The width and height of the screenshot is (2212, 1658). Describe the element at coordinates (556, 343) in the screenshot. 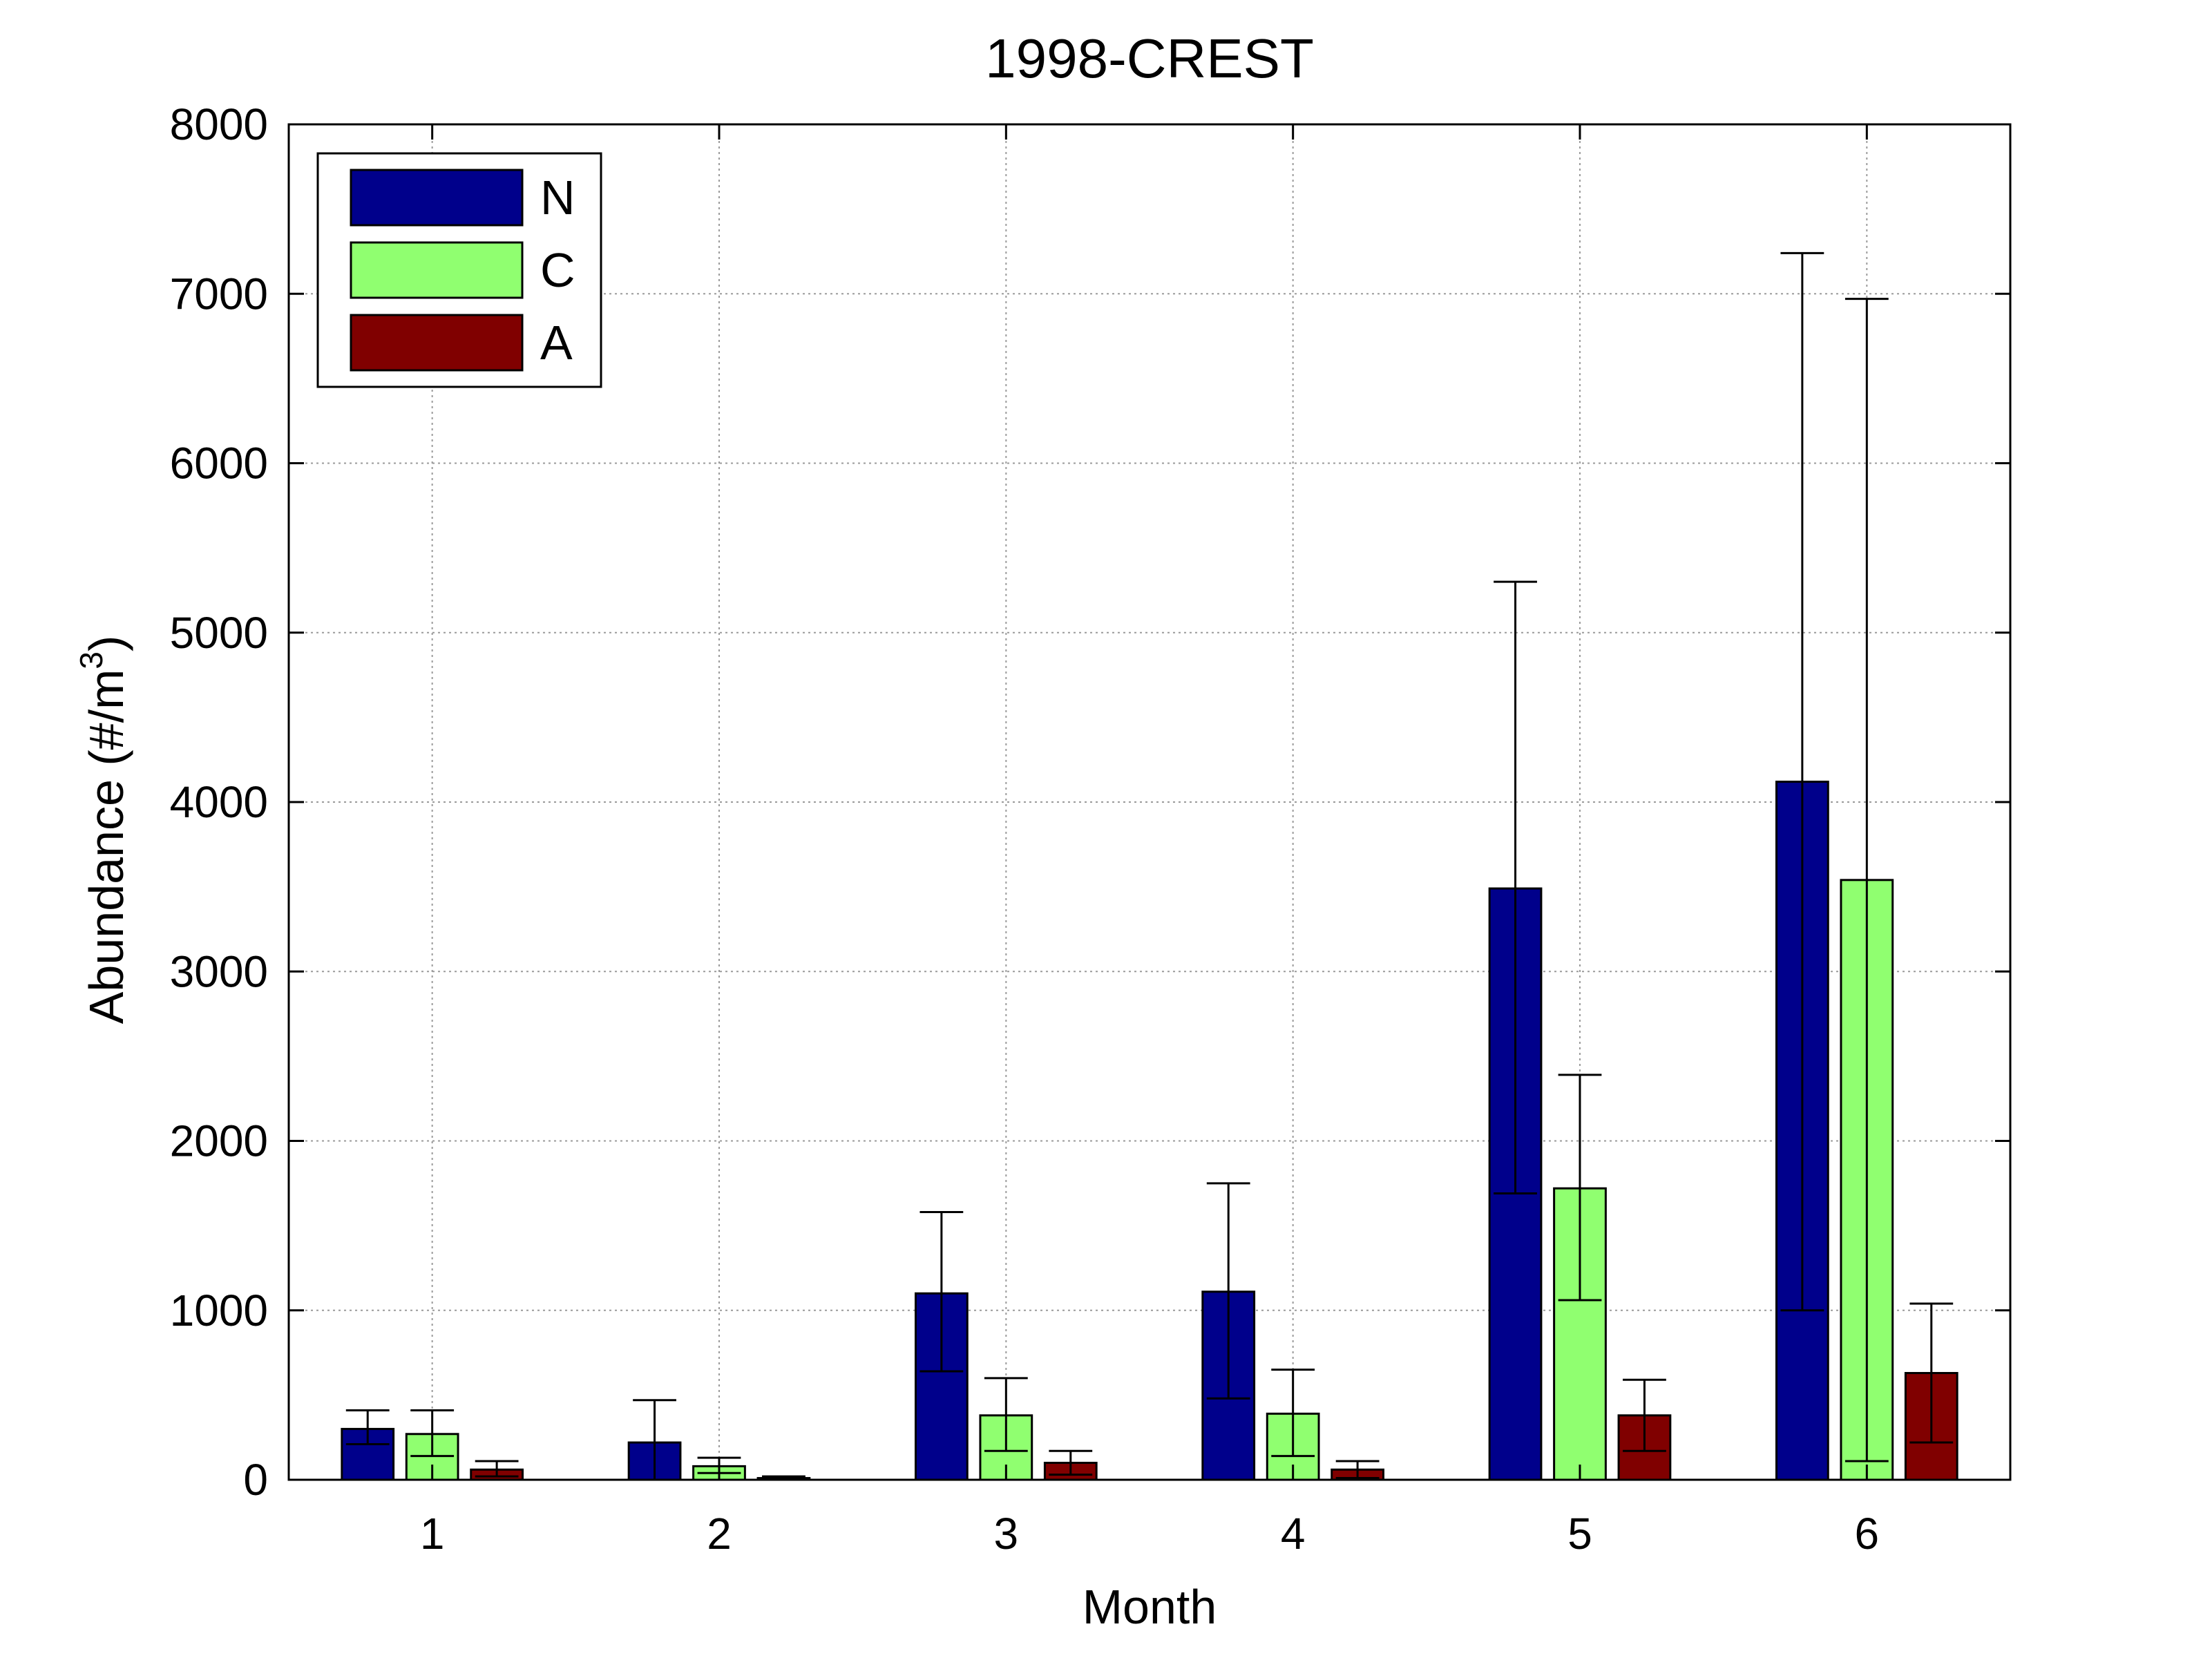

I see `legend-label-A: A` at that location.